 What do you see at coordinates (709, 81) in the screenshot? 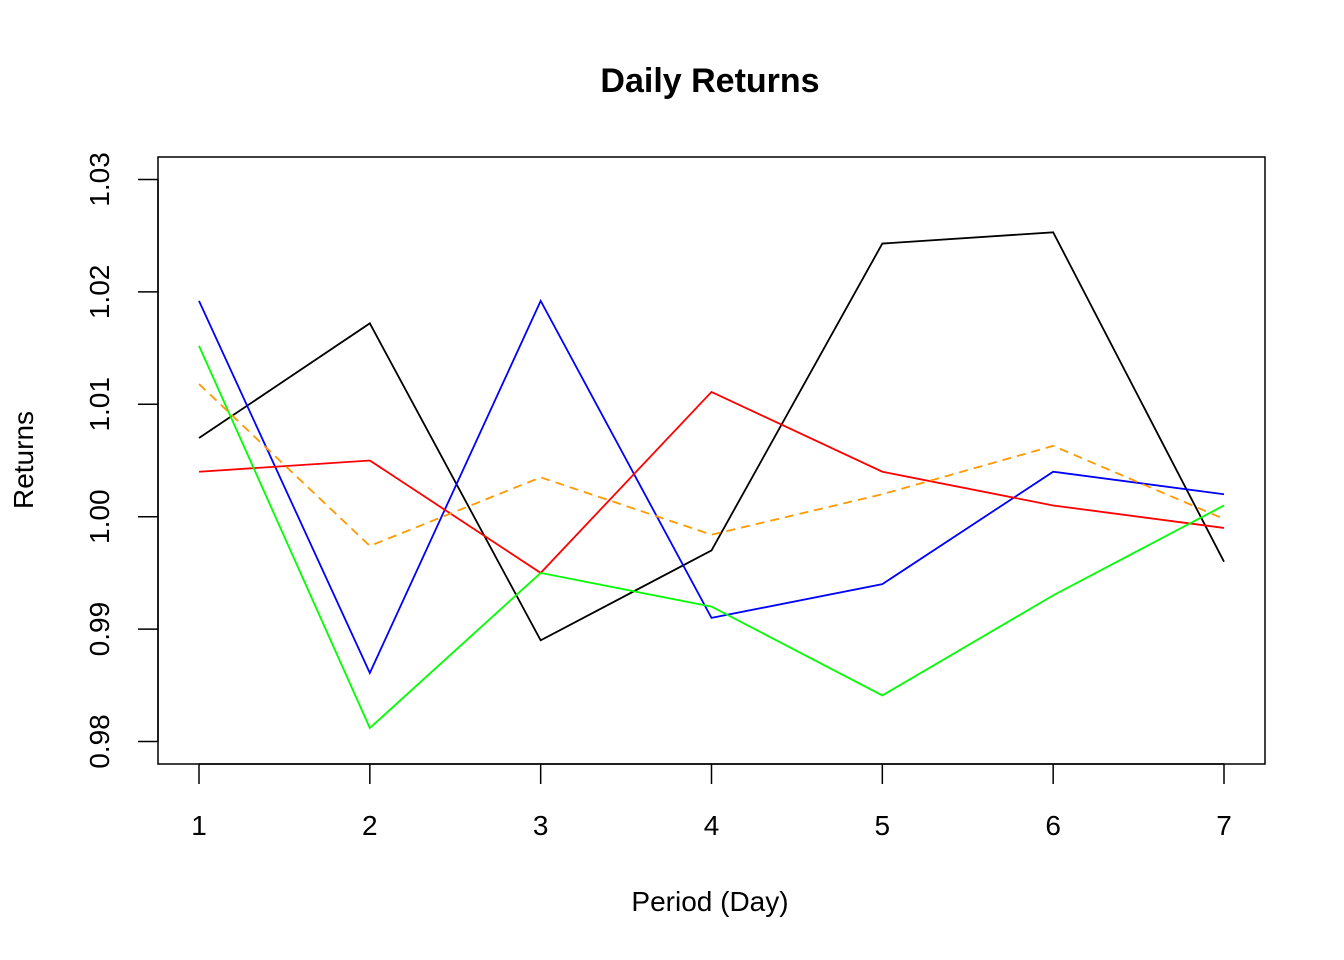
I see `chart-title: Daily Returns` at bounding box center [709, 81].